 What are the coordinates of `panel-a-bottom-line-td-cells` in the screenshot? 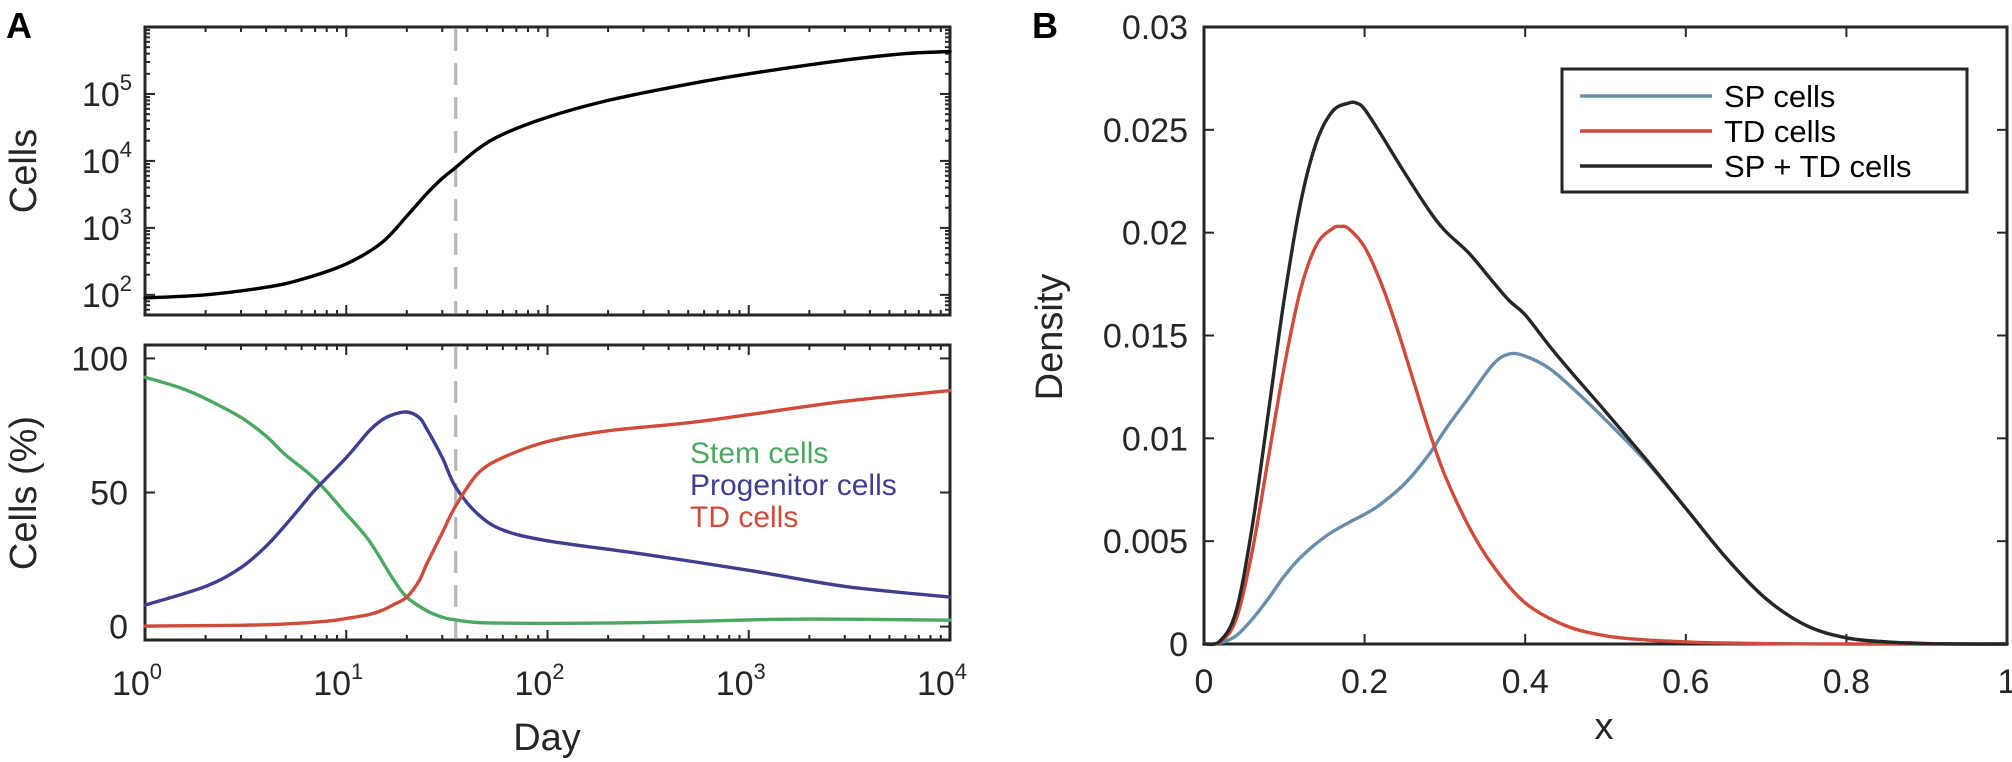 It's located at (547, 508).